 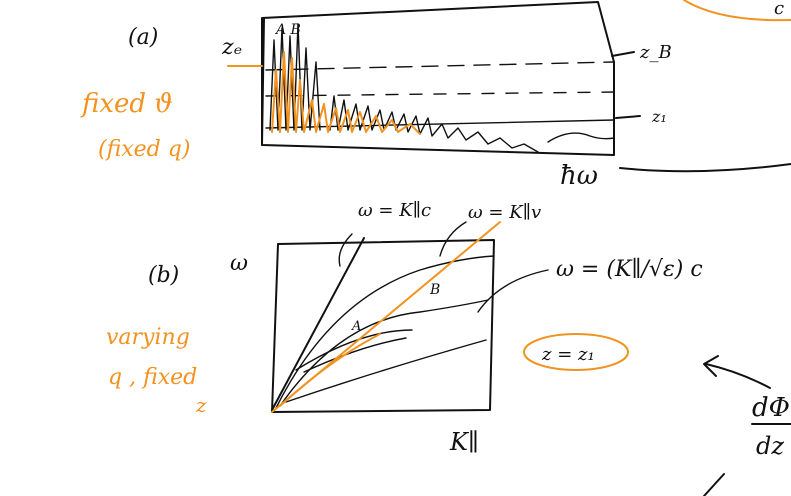 What do you see at coordinates (504, 212) in the screenshot?
I see `label-w-kv: ω = K∥v` at bounding box center [504, 212].